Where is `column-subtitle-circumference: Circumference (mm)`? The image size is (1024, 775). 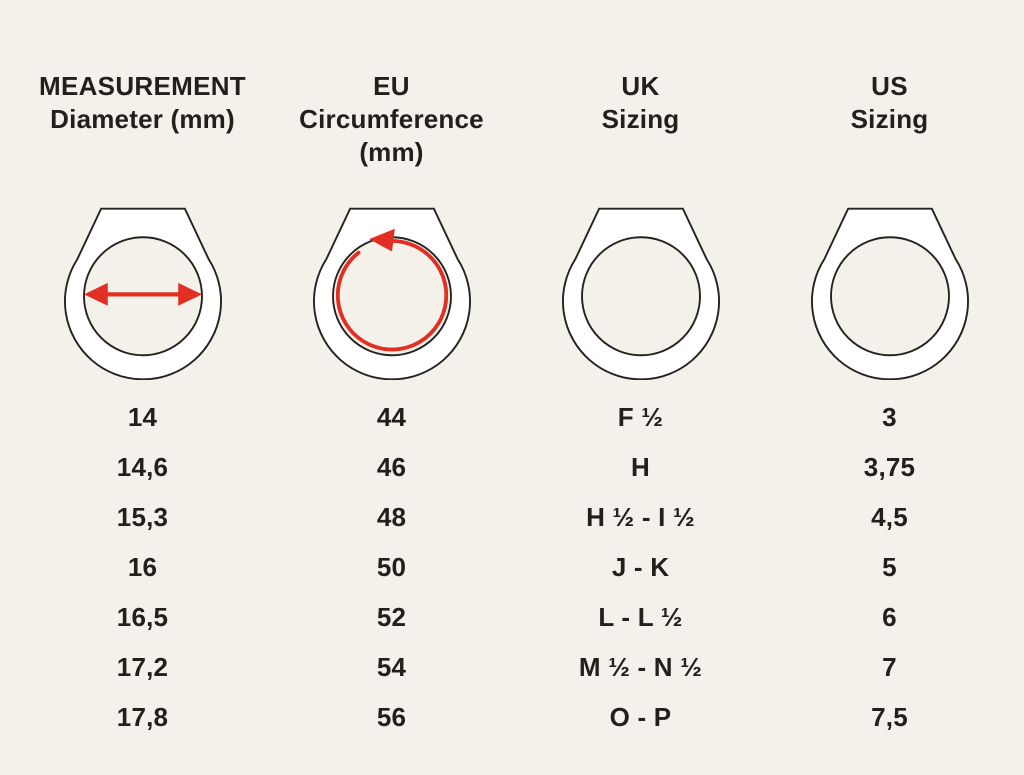
column-subtitle-circumference: Circumference (mm) is located at coordinates (391, 135).